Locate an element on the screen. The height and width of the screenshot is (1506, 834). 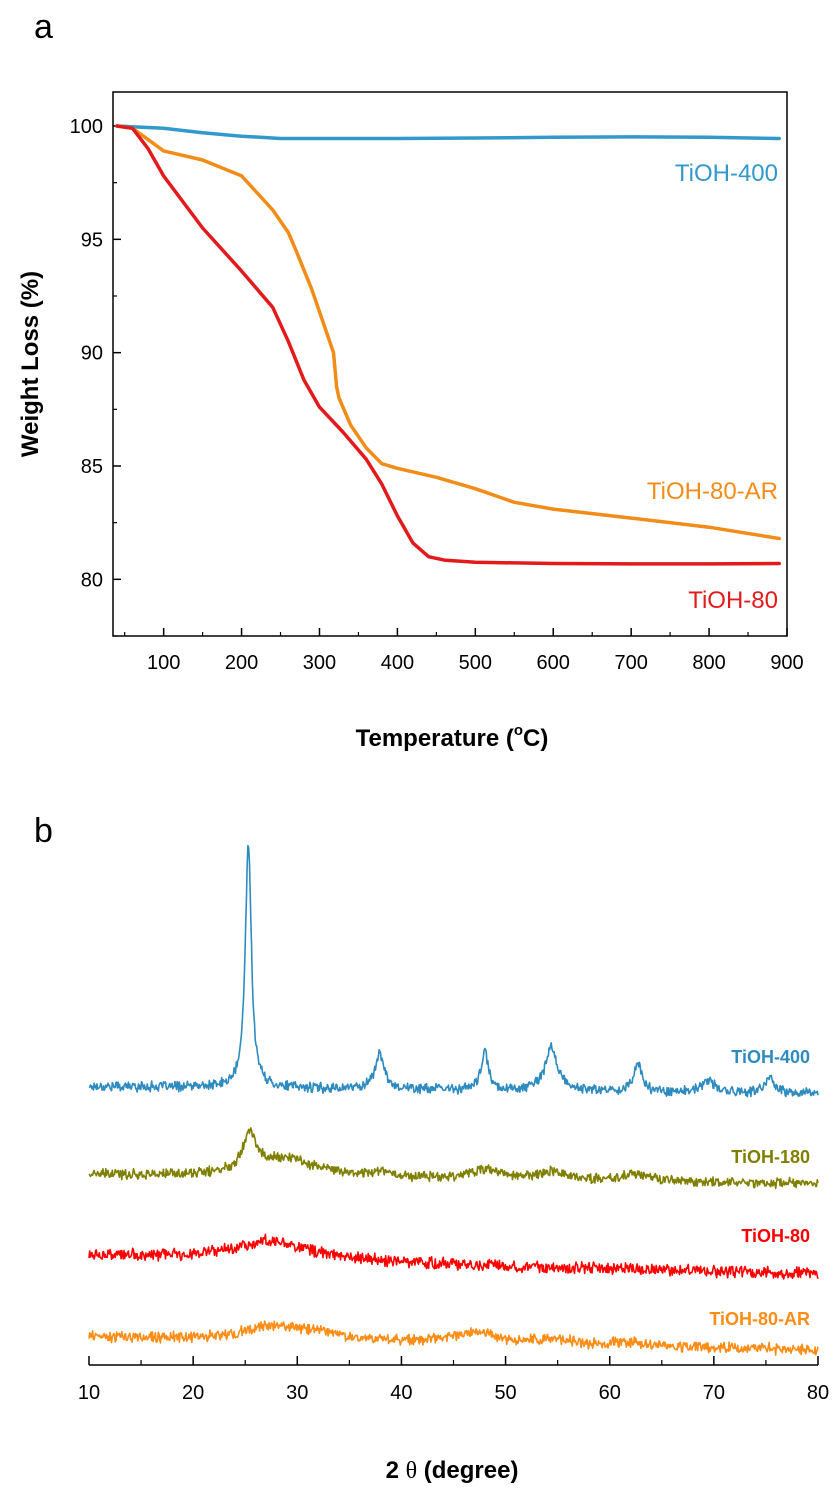
panel-b-xlabel: 2 θ (degree) is located at coordinates (452, 1470).